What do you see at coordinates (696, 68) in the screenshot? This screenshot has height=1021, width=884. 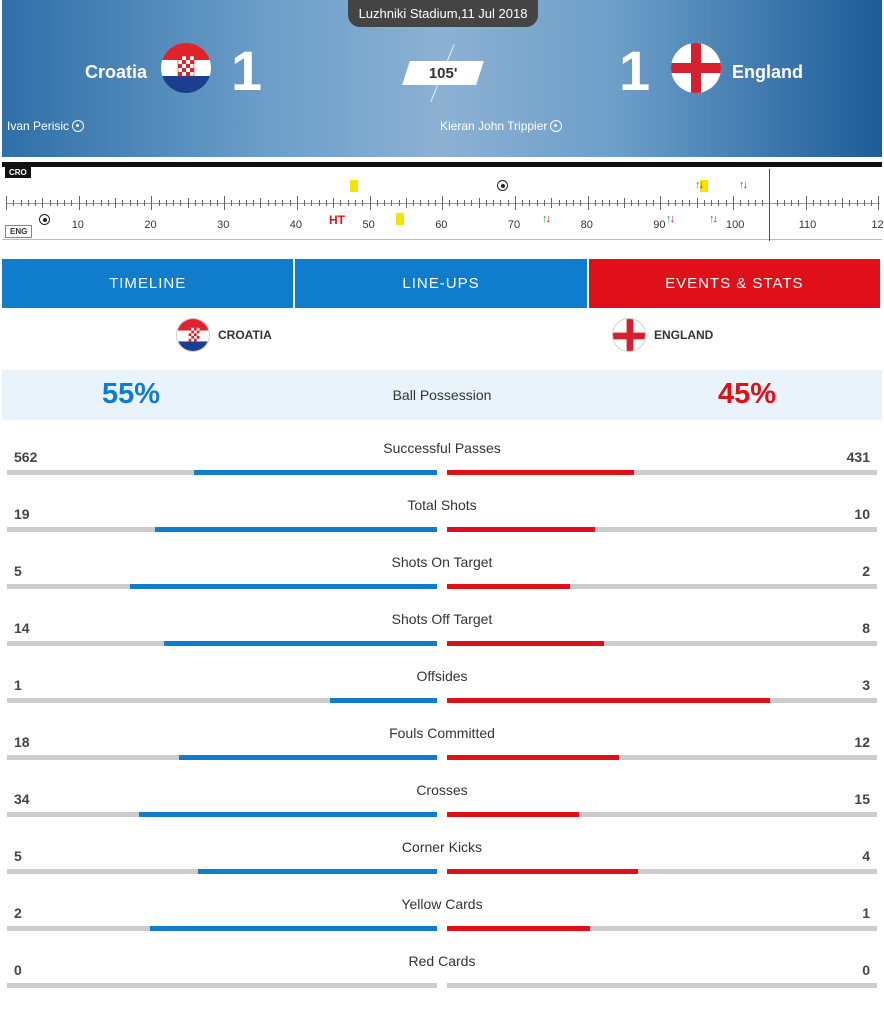 I see `england-flag-icon` at bounding box center [696, 68].